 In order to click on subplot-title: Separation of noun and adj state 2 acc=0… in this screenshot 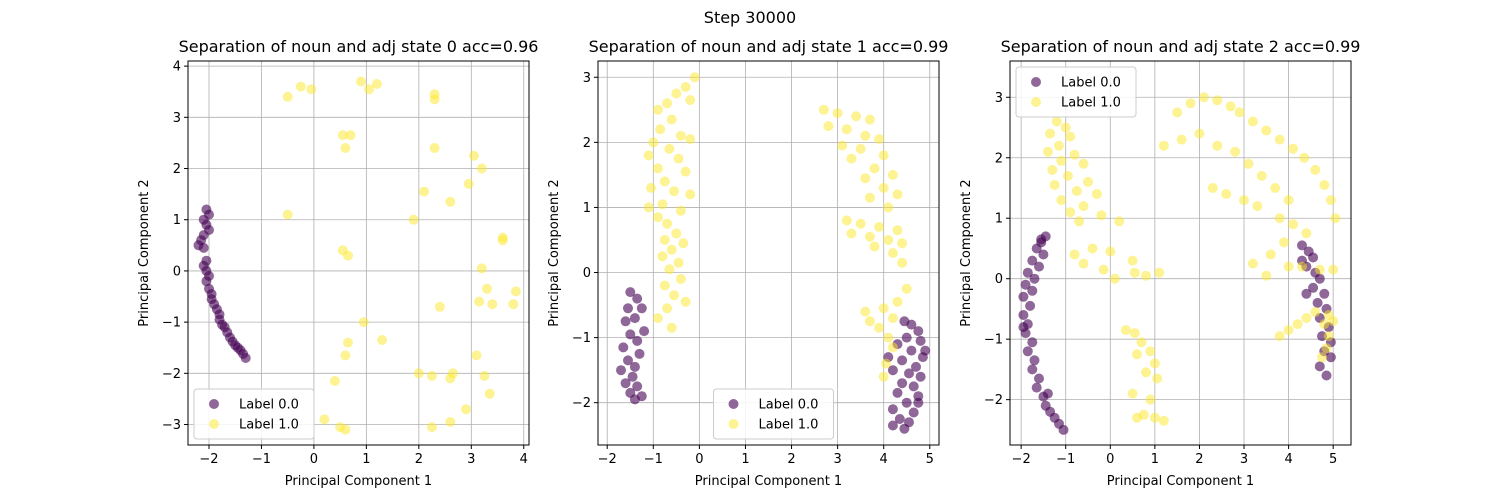, I will do `click(1181, 46)`.